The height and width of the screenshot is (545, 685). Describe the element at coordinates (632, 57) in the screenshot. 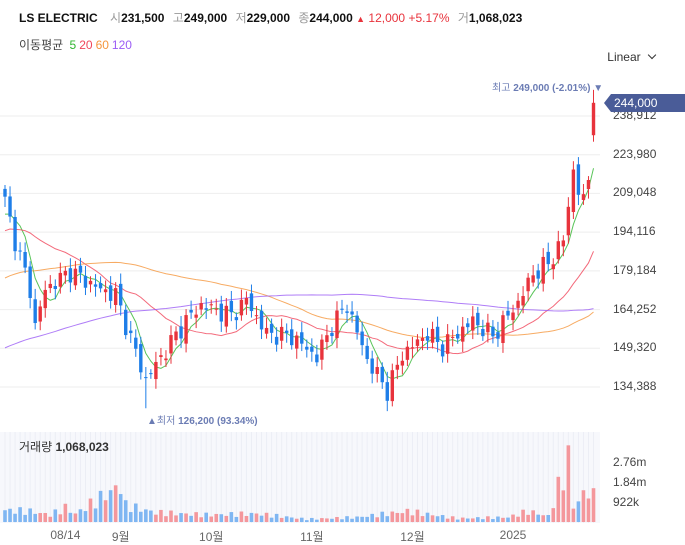

I see `scale-dropdown: Linear` at that location.